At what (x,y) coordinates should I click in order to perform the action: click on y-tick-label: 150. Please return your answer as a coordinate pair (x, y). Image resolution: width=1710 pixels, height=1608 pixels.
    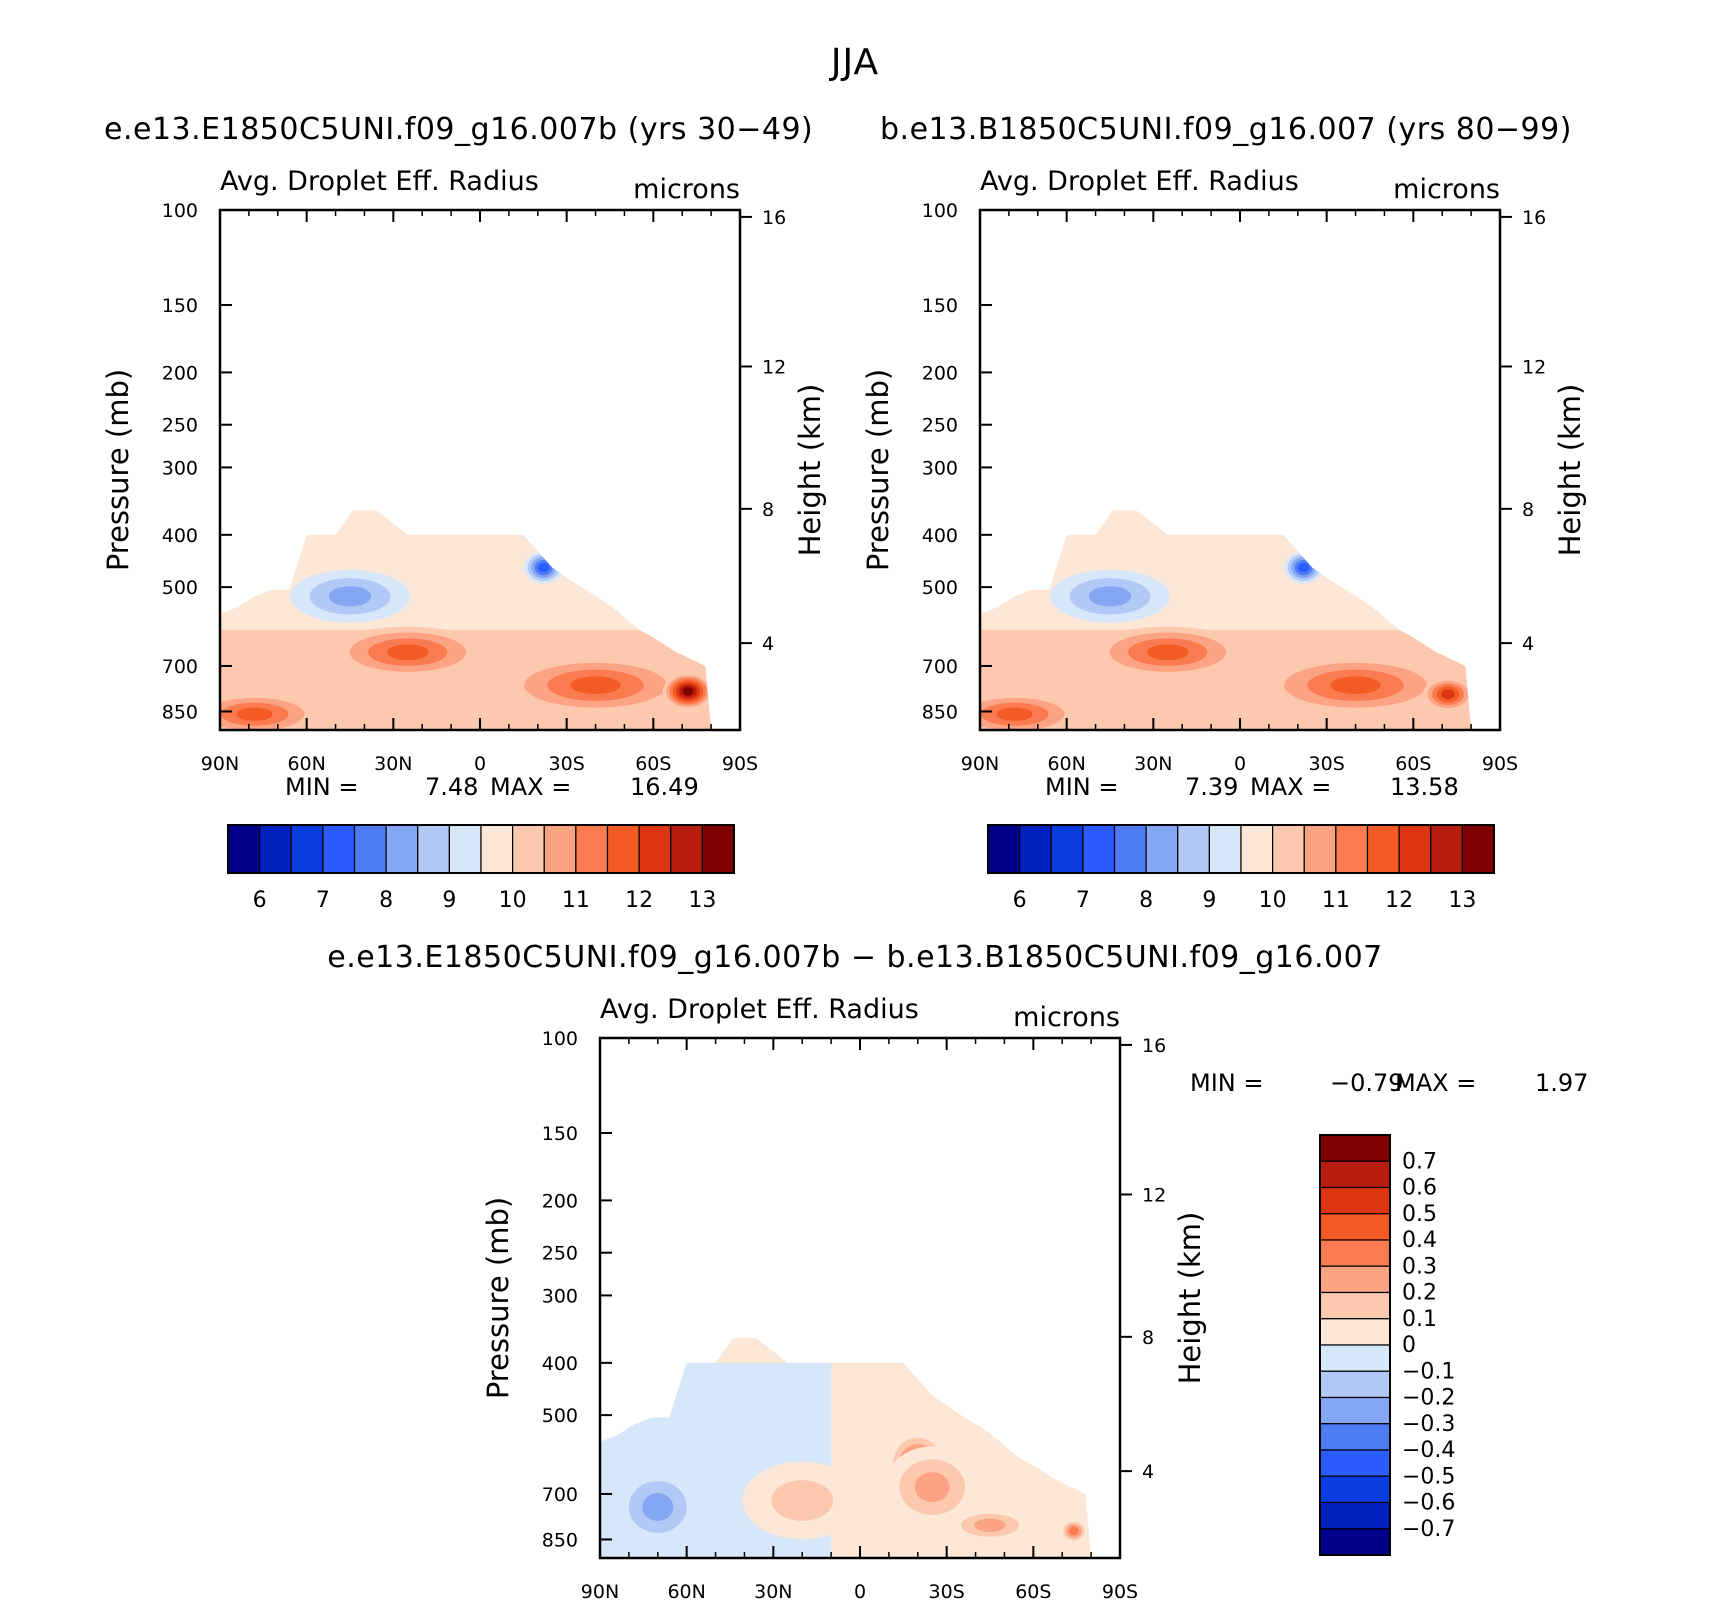
    Looking at the image, I should click on (560, 1134).